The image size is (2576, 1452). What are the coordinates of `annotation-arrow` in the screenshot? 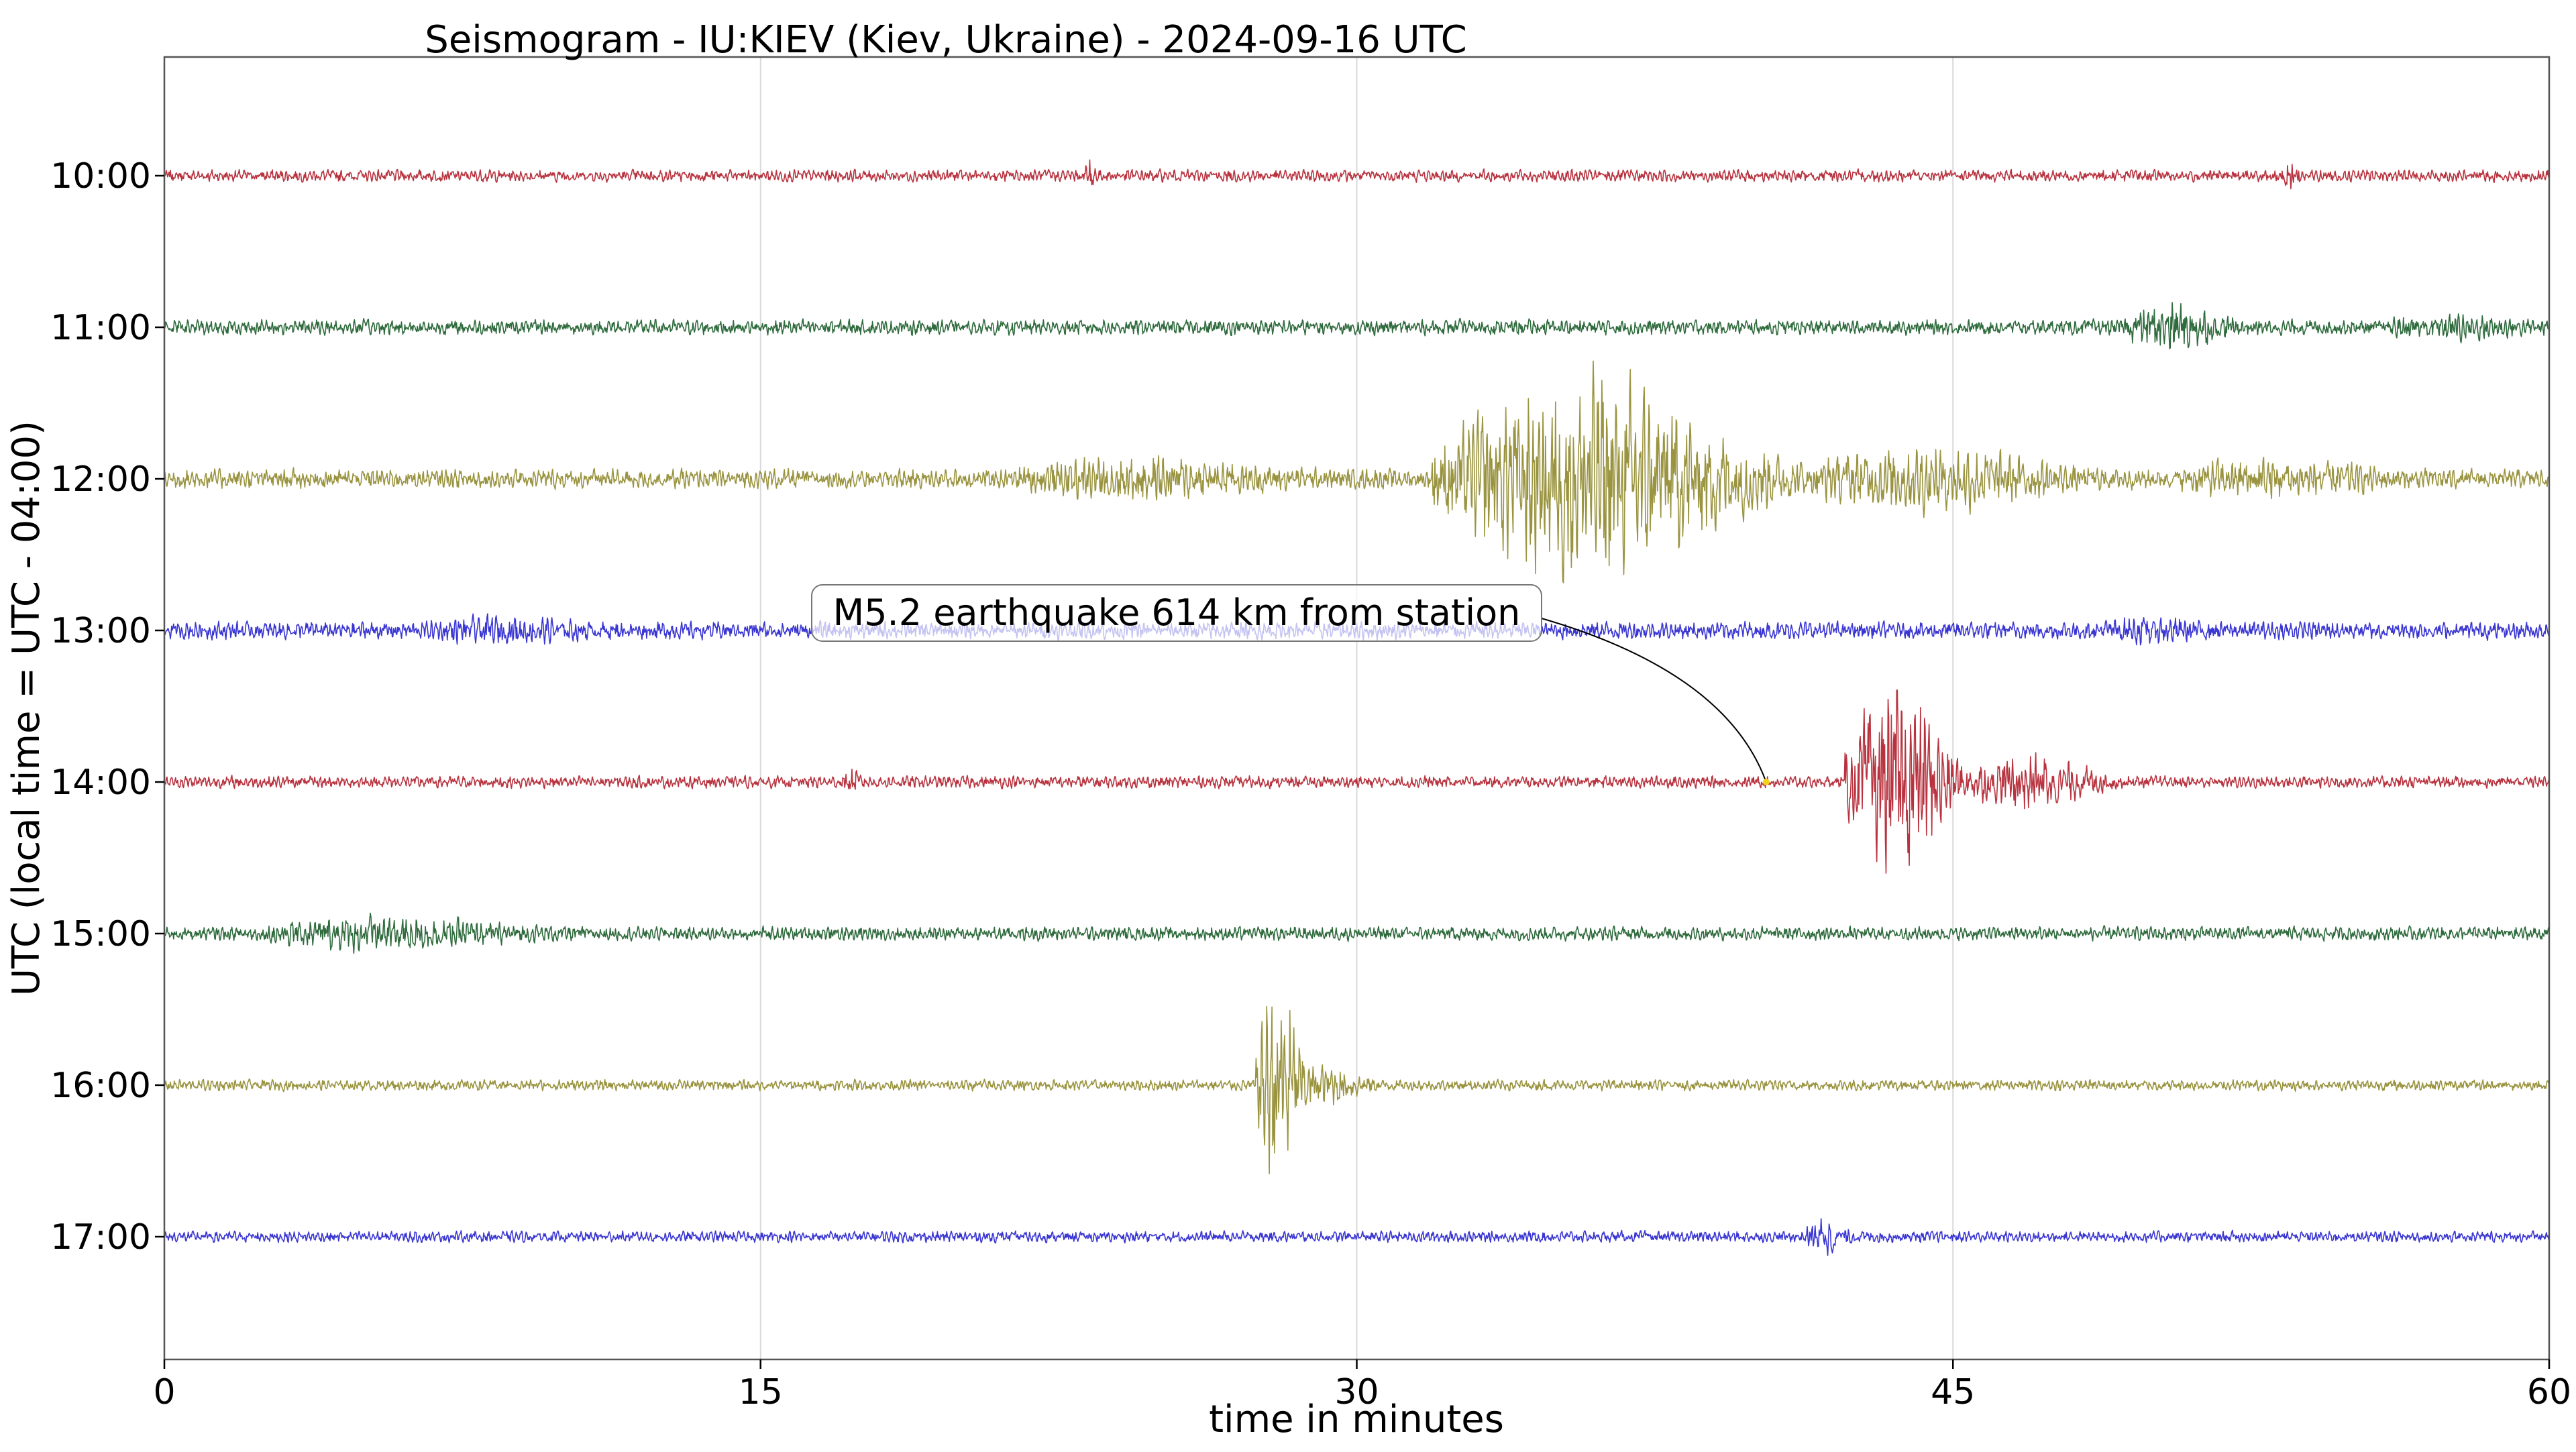 It's located at (1654, 700).